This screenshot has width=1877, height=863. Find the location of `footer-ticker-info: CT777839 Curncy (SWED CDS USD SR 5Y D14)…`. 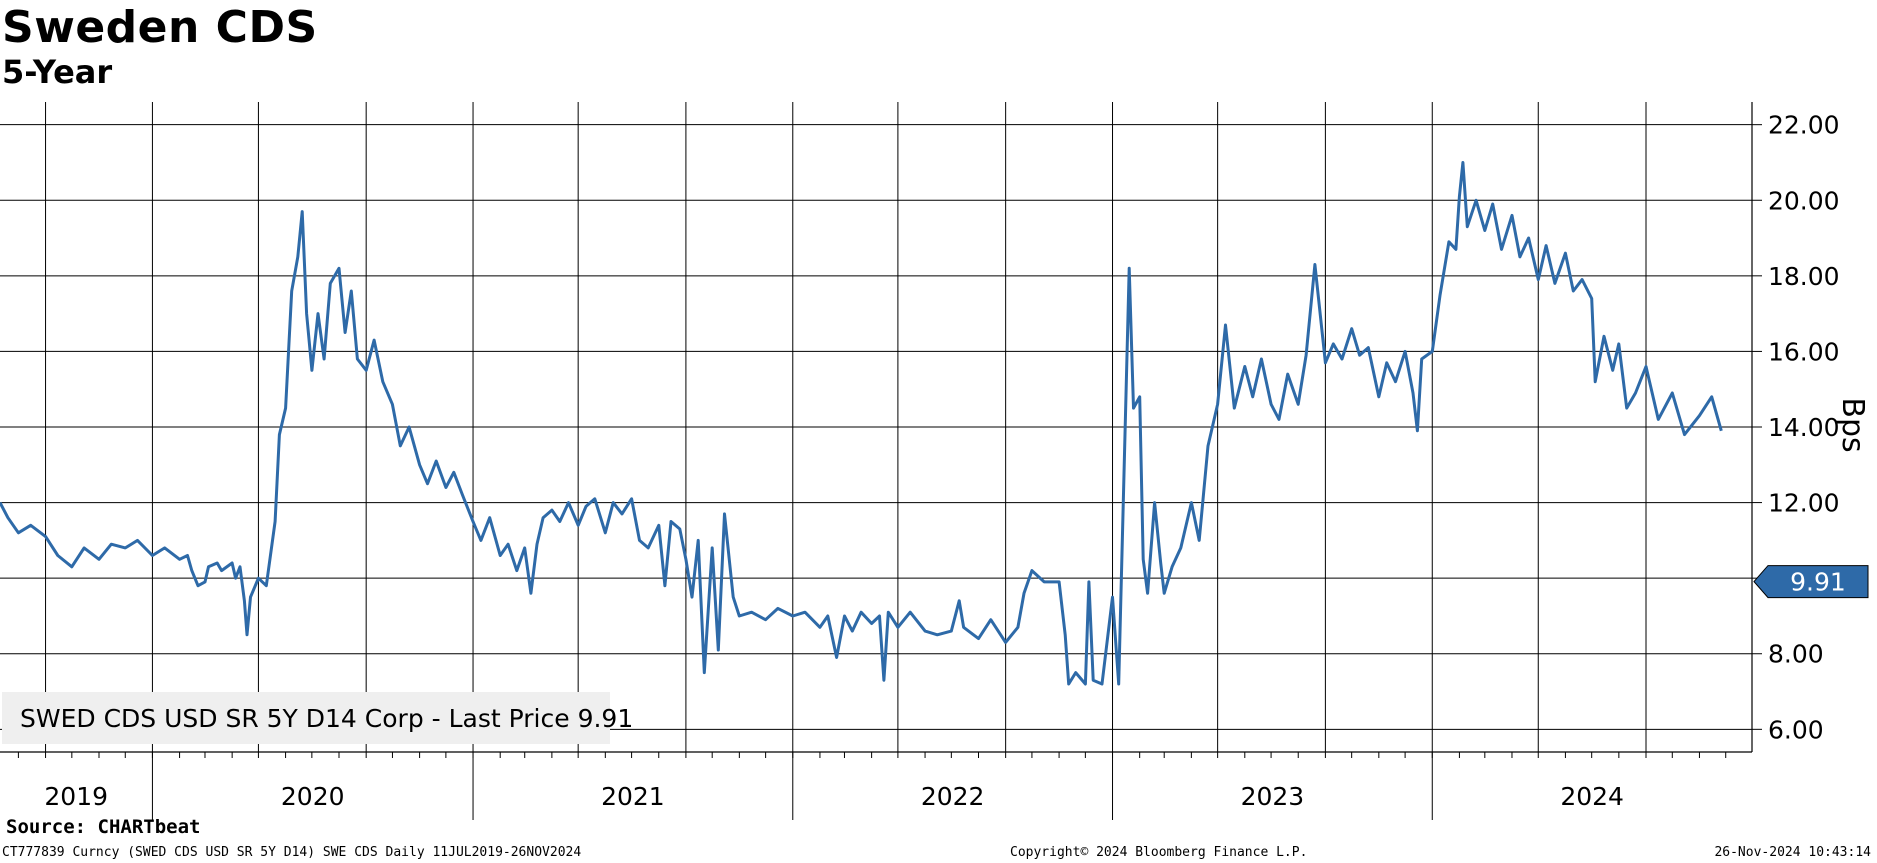

footer-ticker-info: CT777839 Curncy (SWED CDS USD SR 5Y D14)… is located at coordinates (292, 852).